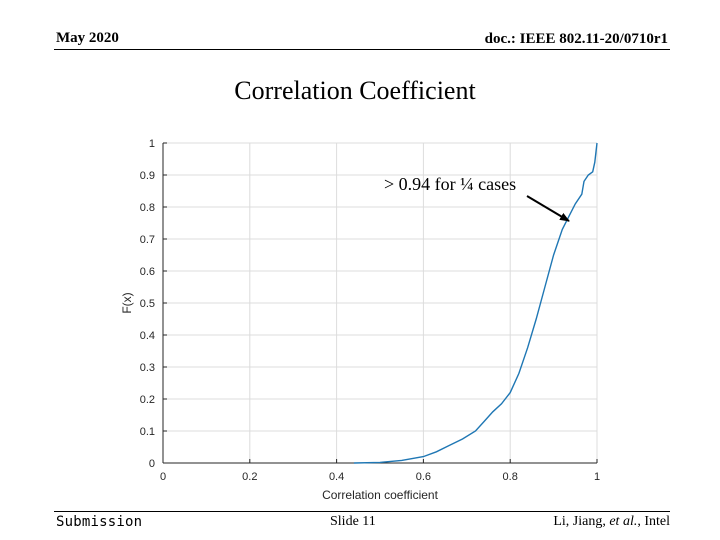  Describe the element at coordinates (147, 400) in the screenshot. I see `y-tick-label: 0.2` at that location.